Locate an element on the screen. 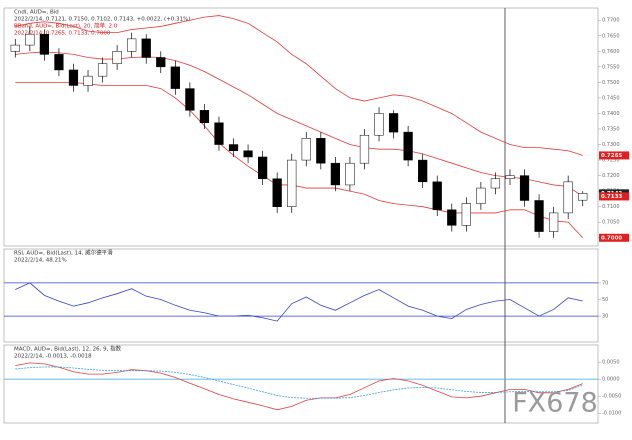  panel-header: BBand, AUD=, Bid(Last), 20, 简单, 2.0 is located at coordinates (66, 26).